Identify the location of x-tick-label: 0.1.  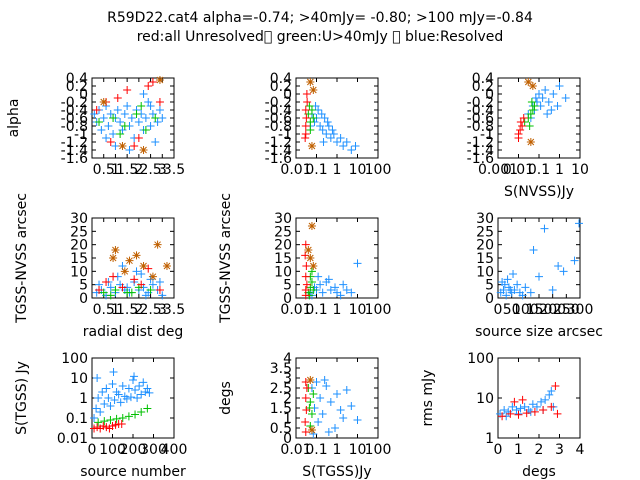
(539, 170).